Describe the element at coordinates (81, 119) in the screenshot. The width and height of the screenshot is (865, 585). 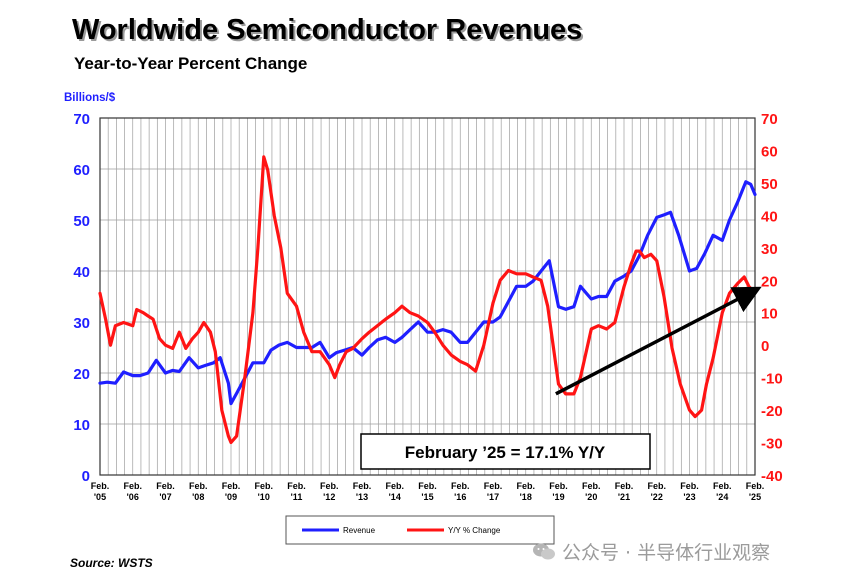
I see `left-tick-label: 70` at that location.